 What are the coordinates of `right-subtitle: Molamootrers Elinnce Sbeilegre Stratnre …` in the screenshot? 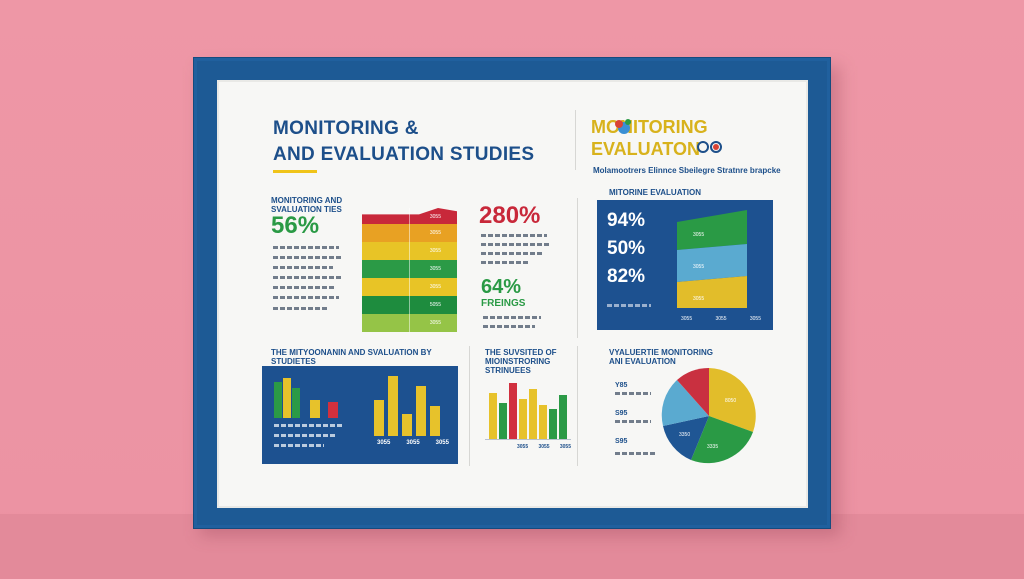 It's located at (687, 170).